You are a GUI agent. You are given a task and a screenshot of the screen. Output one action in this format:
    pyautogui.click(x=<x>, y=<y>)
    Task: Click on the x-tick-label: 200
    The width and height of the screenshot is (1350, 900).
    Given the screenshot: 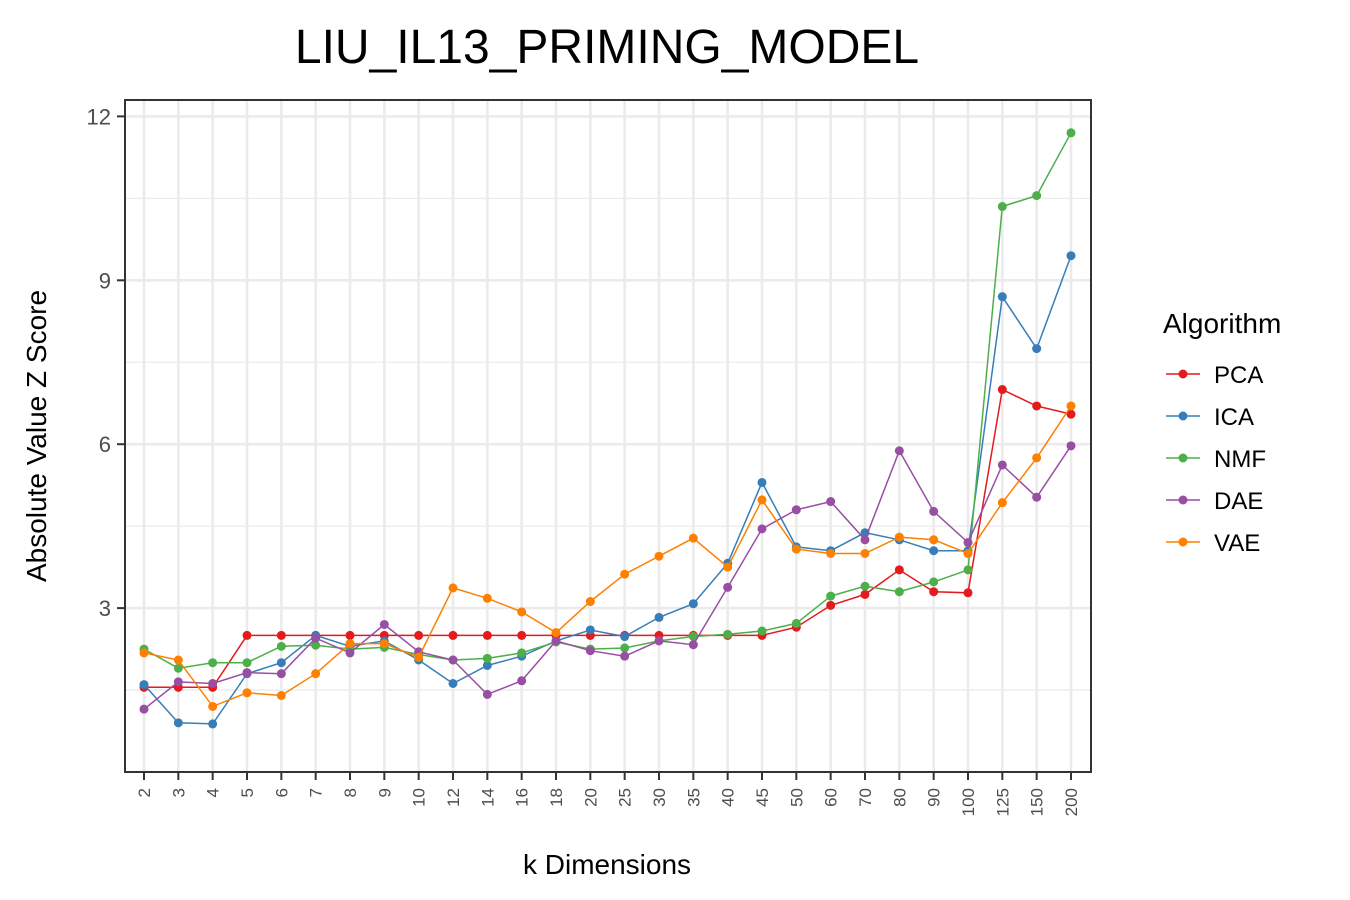 What is the action you would take?
    pyautogui.click(x=1071, y=802)
    